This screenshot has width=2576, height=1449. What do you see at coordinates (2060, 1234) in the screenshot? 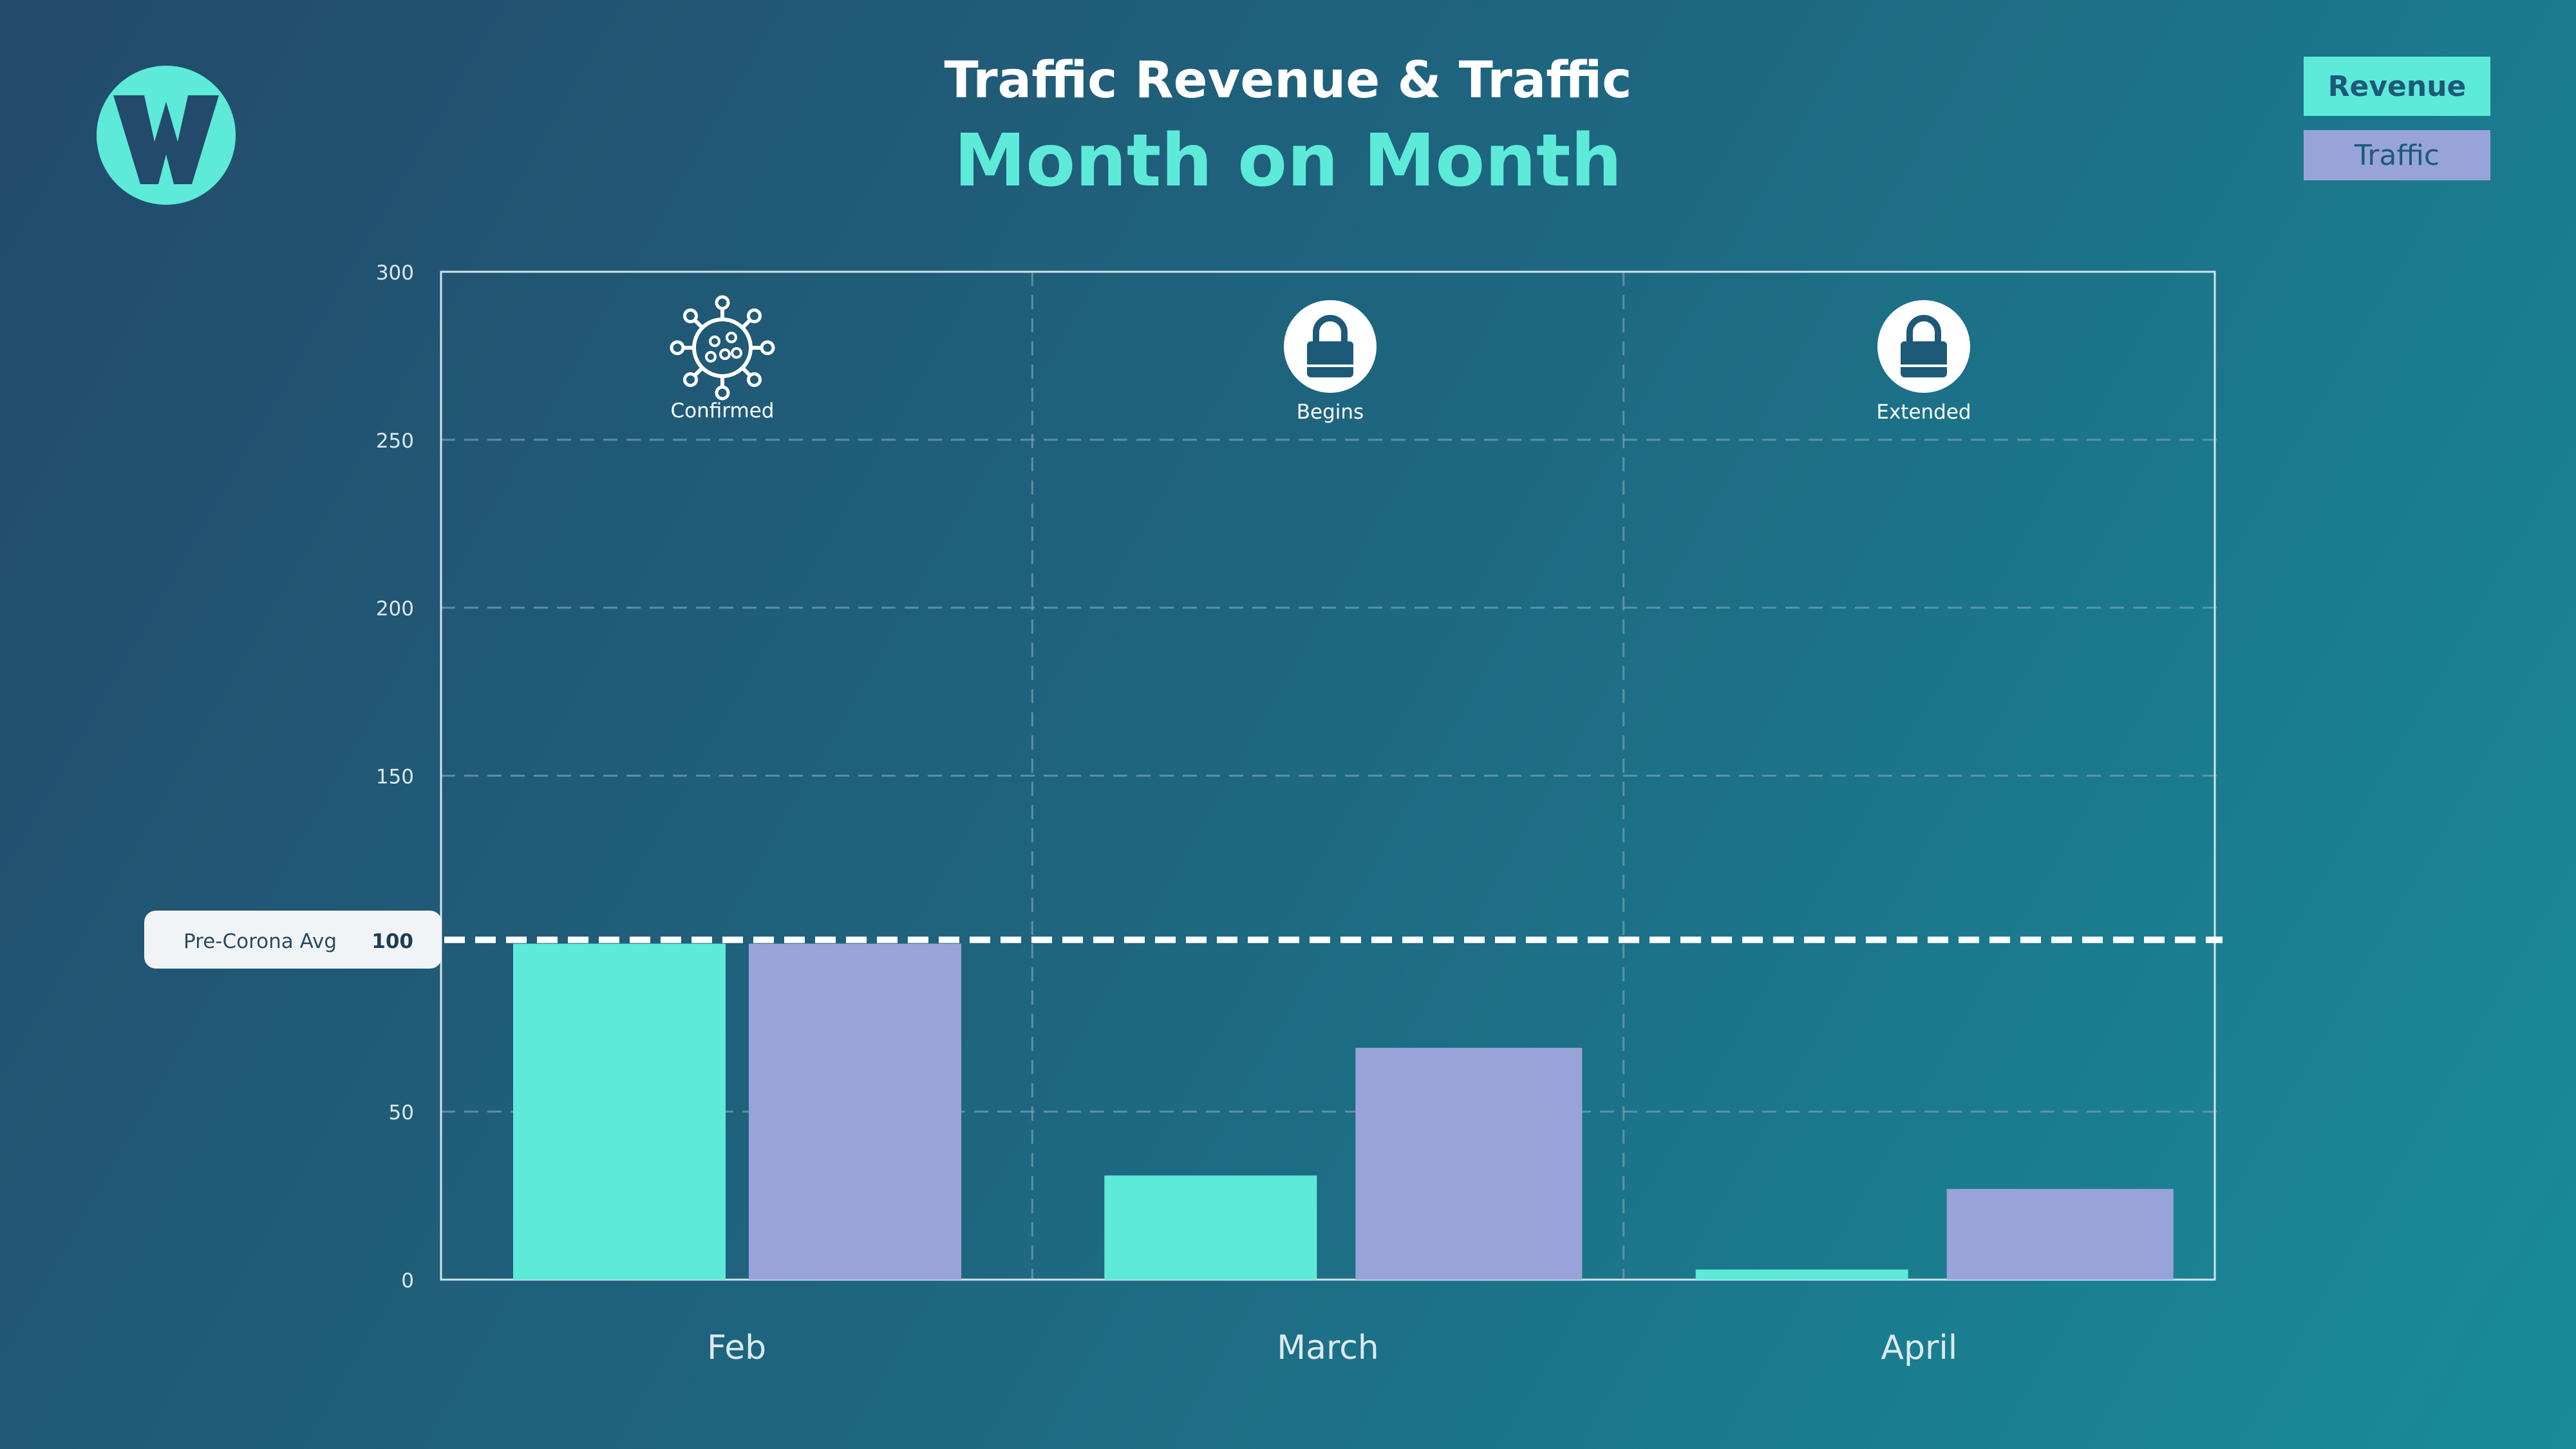
I see `traffic-bar-april` at bounding box center [2060, 1234].